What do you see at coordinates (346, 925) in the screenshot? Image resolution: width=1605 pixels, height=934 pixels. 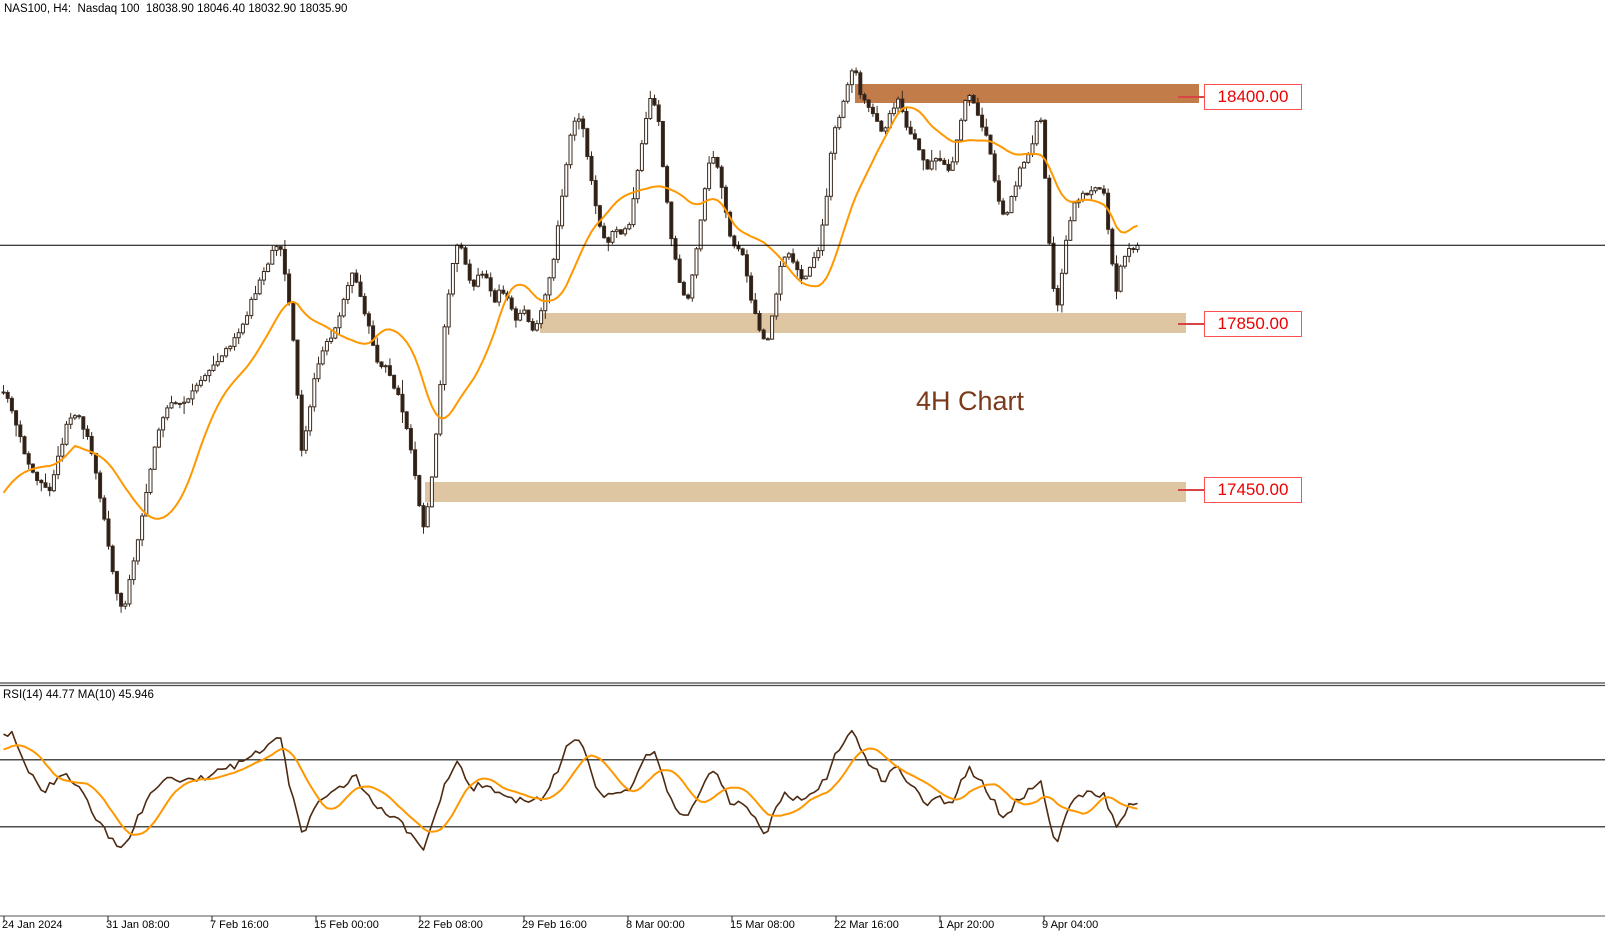 I see `time-axis-label: 15 Feb 00:00` at bounding box center [346, 925].